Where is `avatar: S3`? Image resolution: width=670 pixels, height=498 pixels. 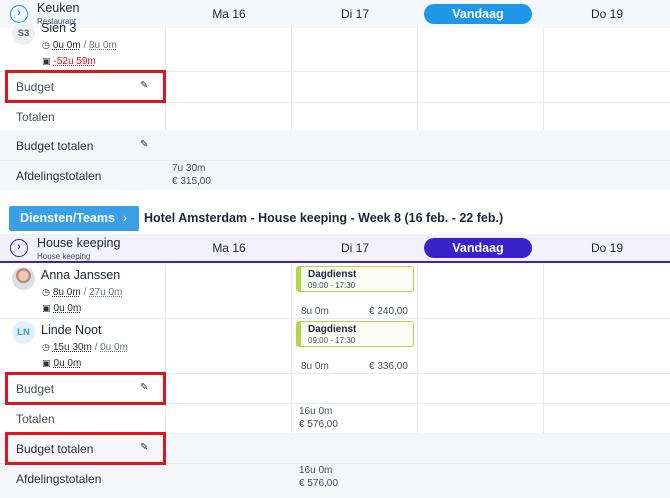 avatar: S3 is located at coordinates (23, 33).